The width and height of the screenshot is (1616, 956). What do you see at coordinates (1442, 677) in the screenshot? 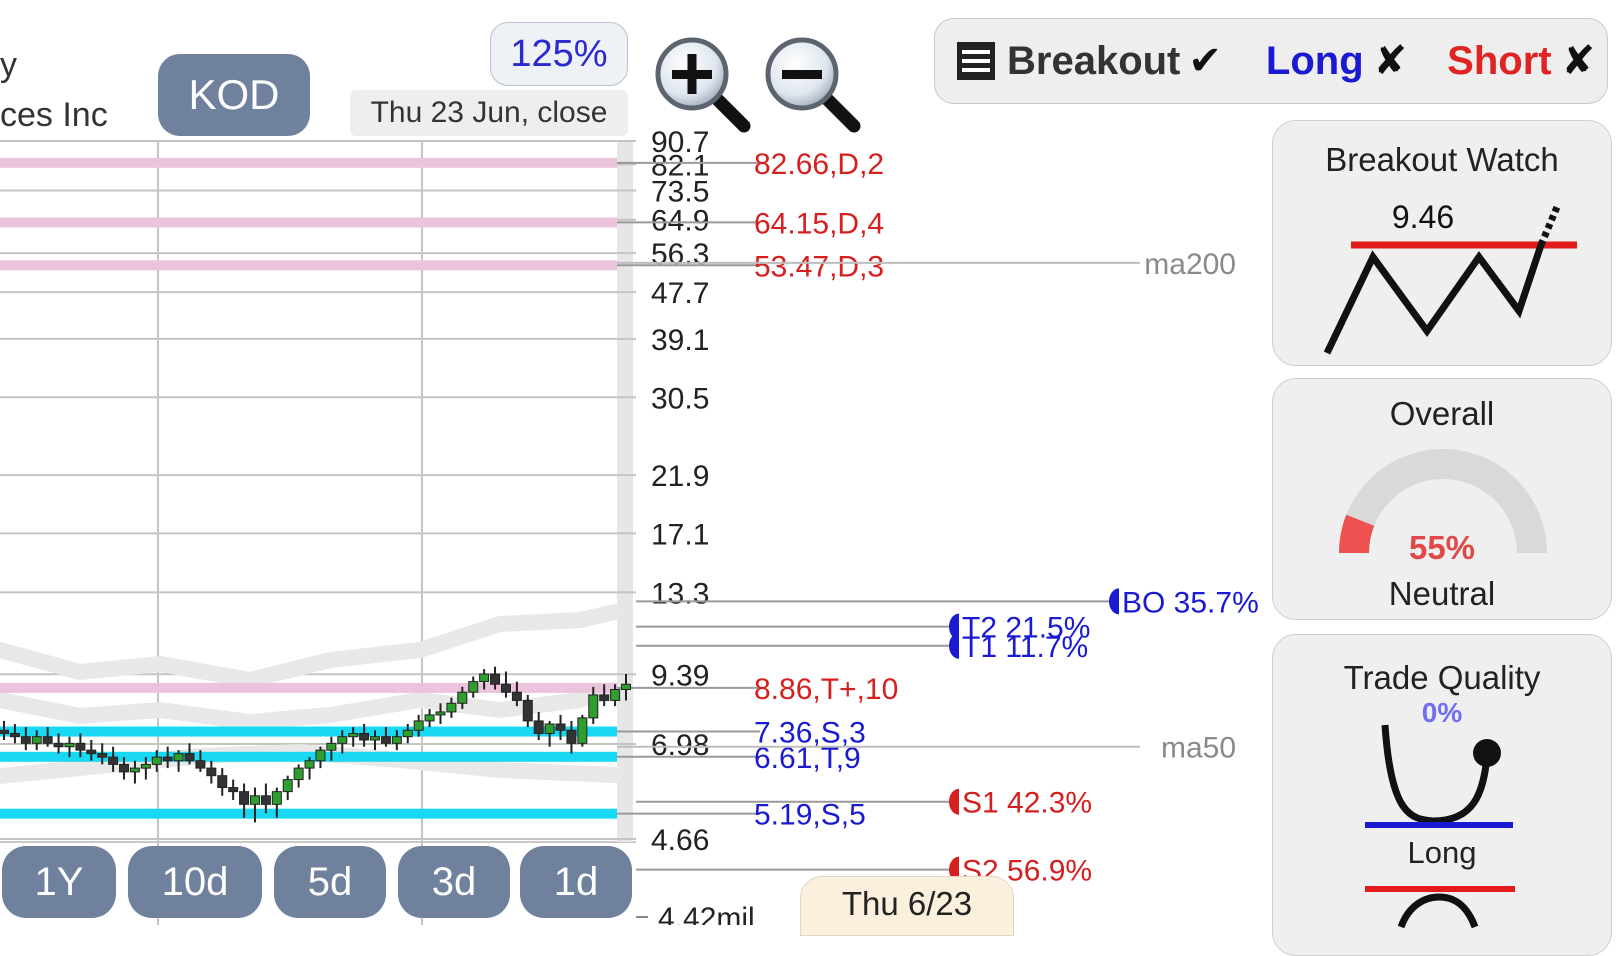
I see `trade-quality-title: Trade Quality` at bounding box center [1442, 677].